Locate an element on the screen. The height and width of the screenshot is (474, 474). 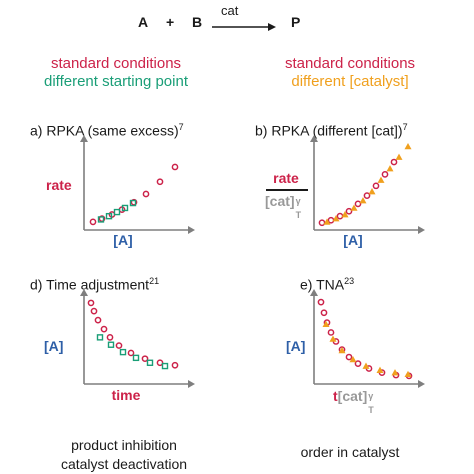
panel-e-ylabel: [A] is located at coordinates (296, 346).